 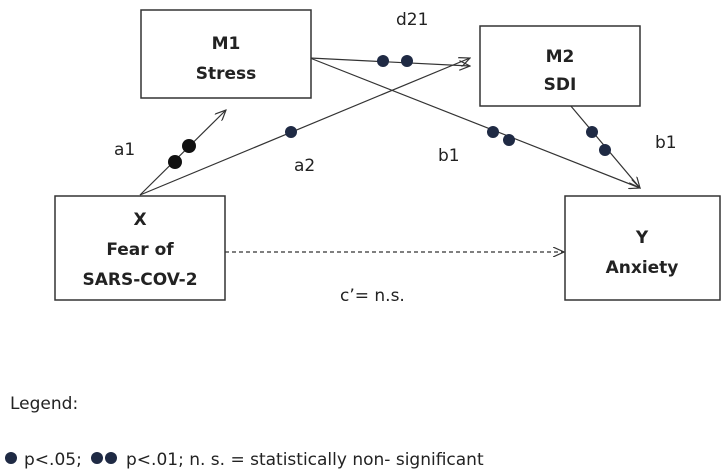 I want to click on node-label: M2, so click(x=560, y=57).